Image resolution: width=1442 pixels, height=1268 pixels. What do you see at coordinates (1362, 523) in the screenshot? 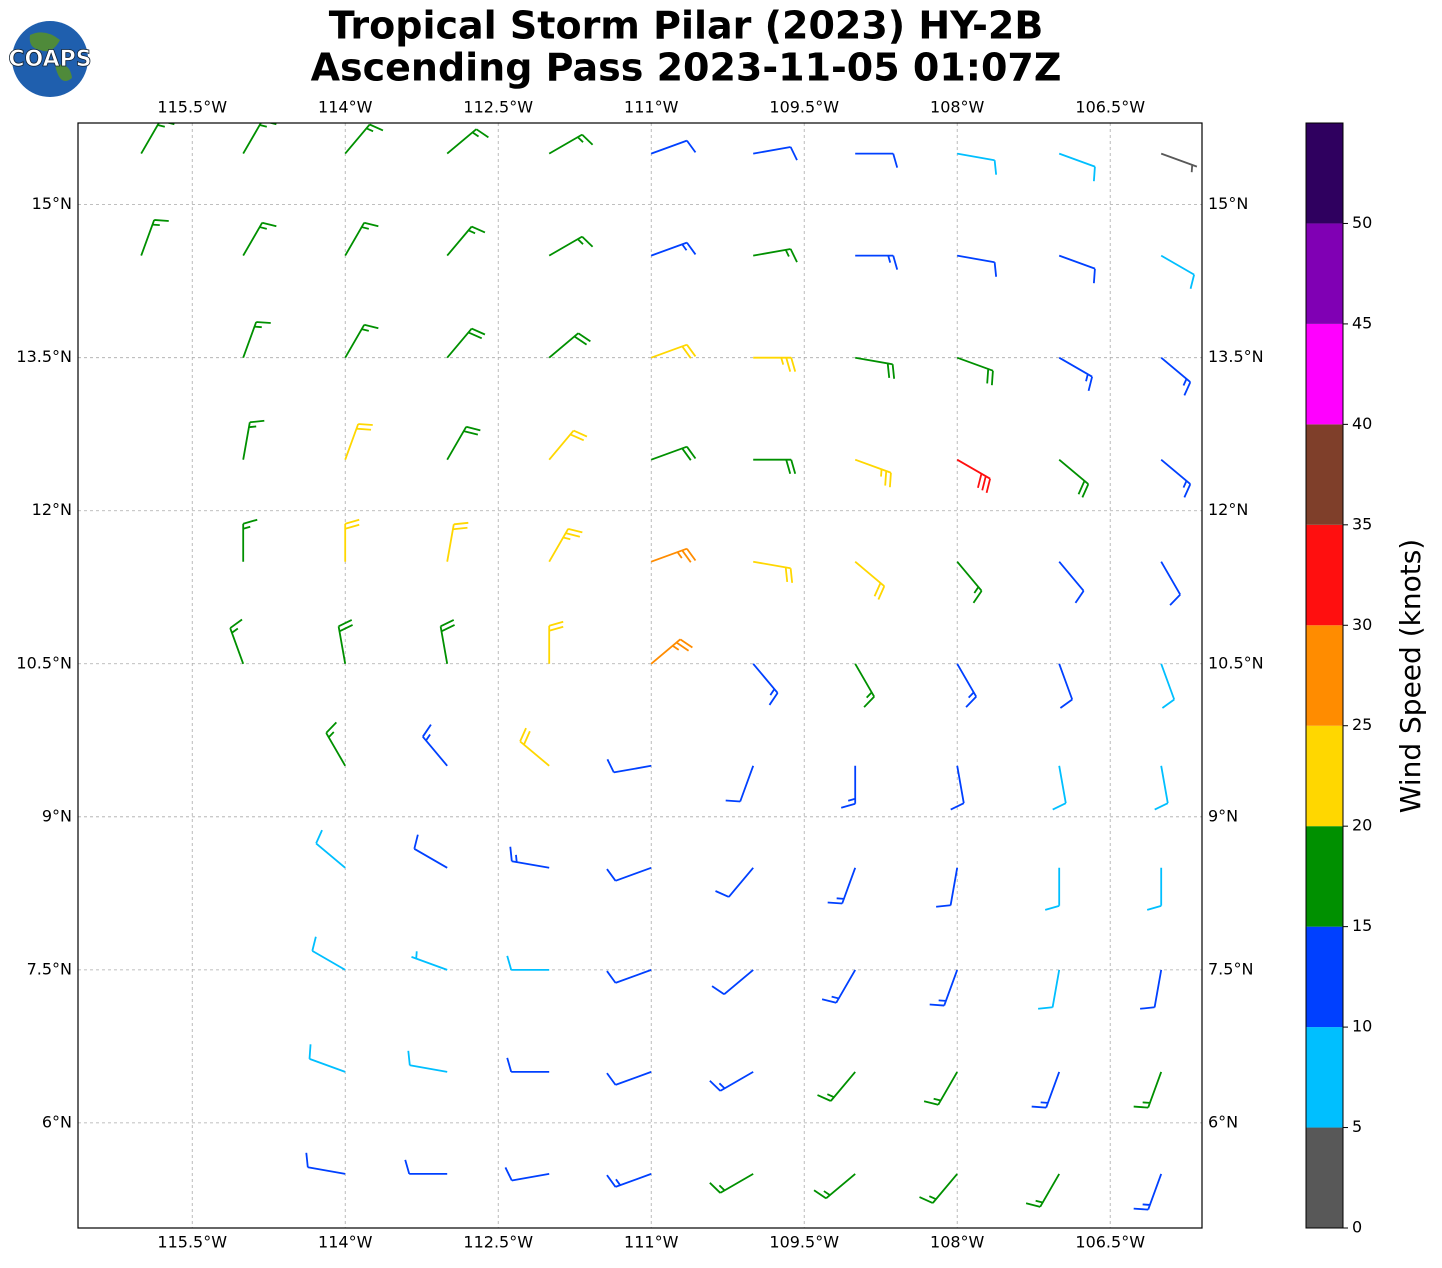
I see `colorbar-tick-label: 35` at bounding box center [1362, 523].